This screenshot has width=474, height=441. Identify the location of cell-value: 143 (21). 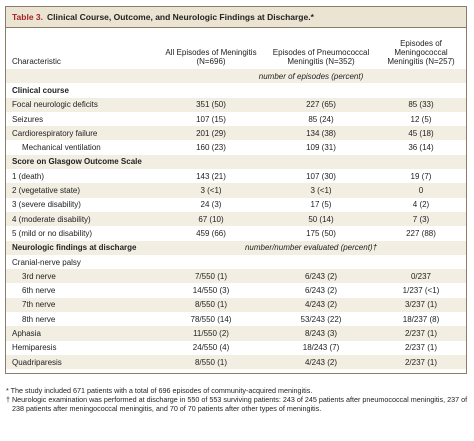
(211, 176).